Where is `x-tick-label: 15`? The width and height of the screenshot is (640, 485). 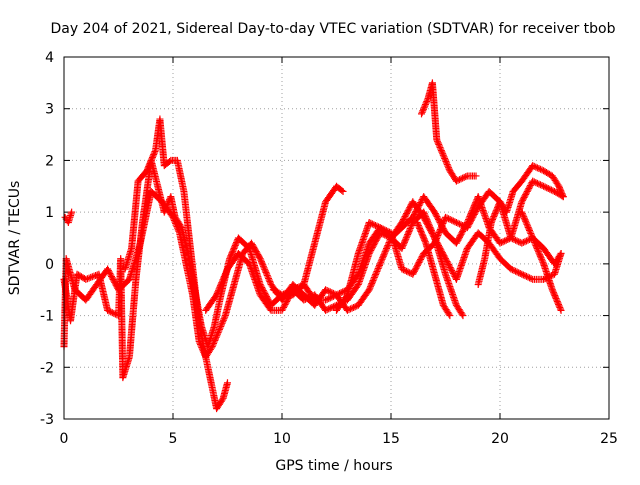 x-tick-label: 15 is located at coordinates (391, 439).